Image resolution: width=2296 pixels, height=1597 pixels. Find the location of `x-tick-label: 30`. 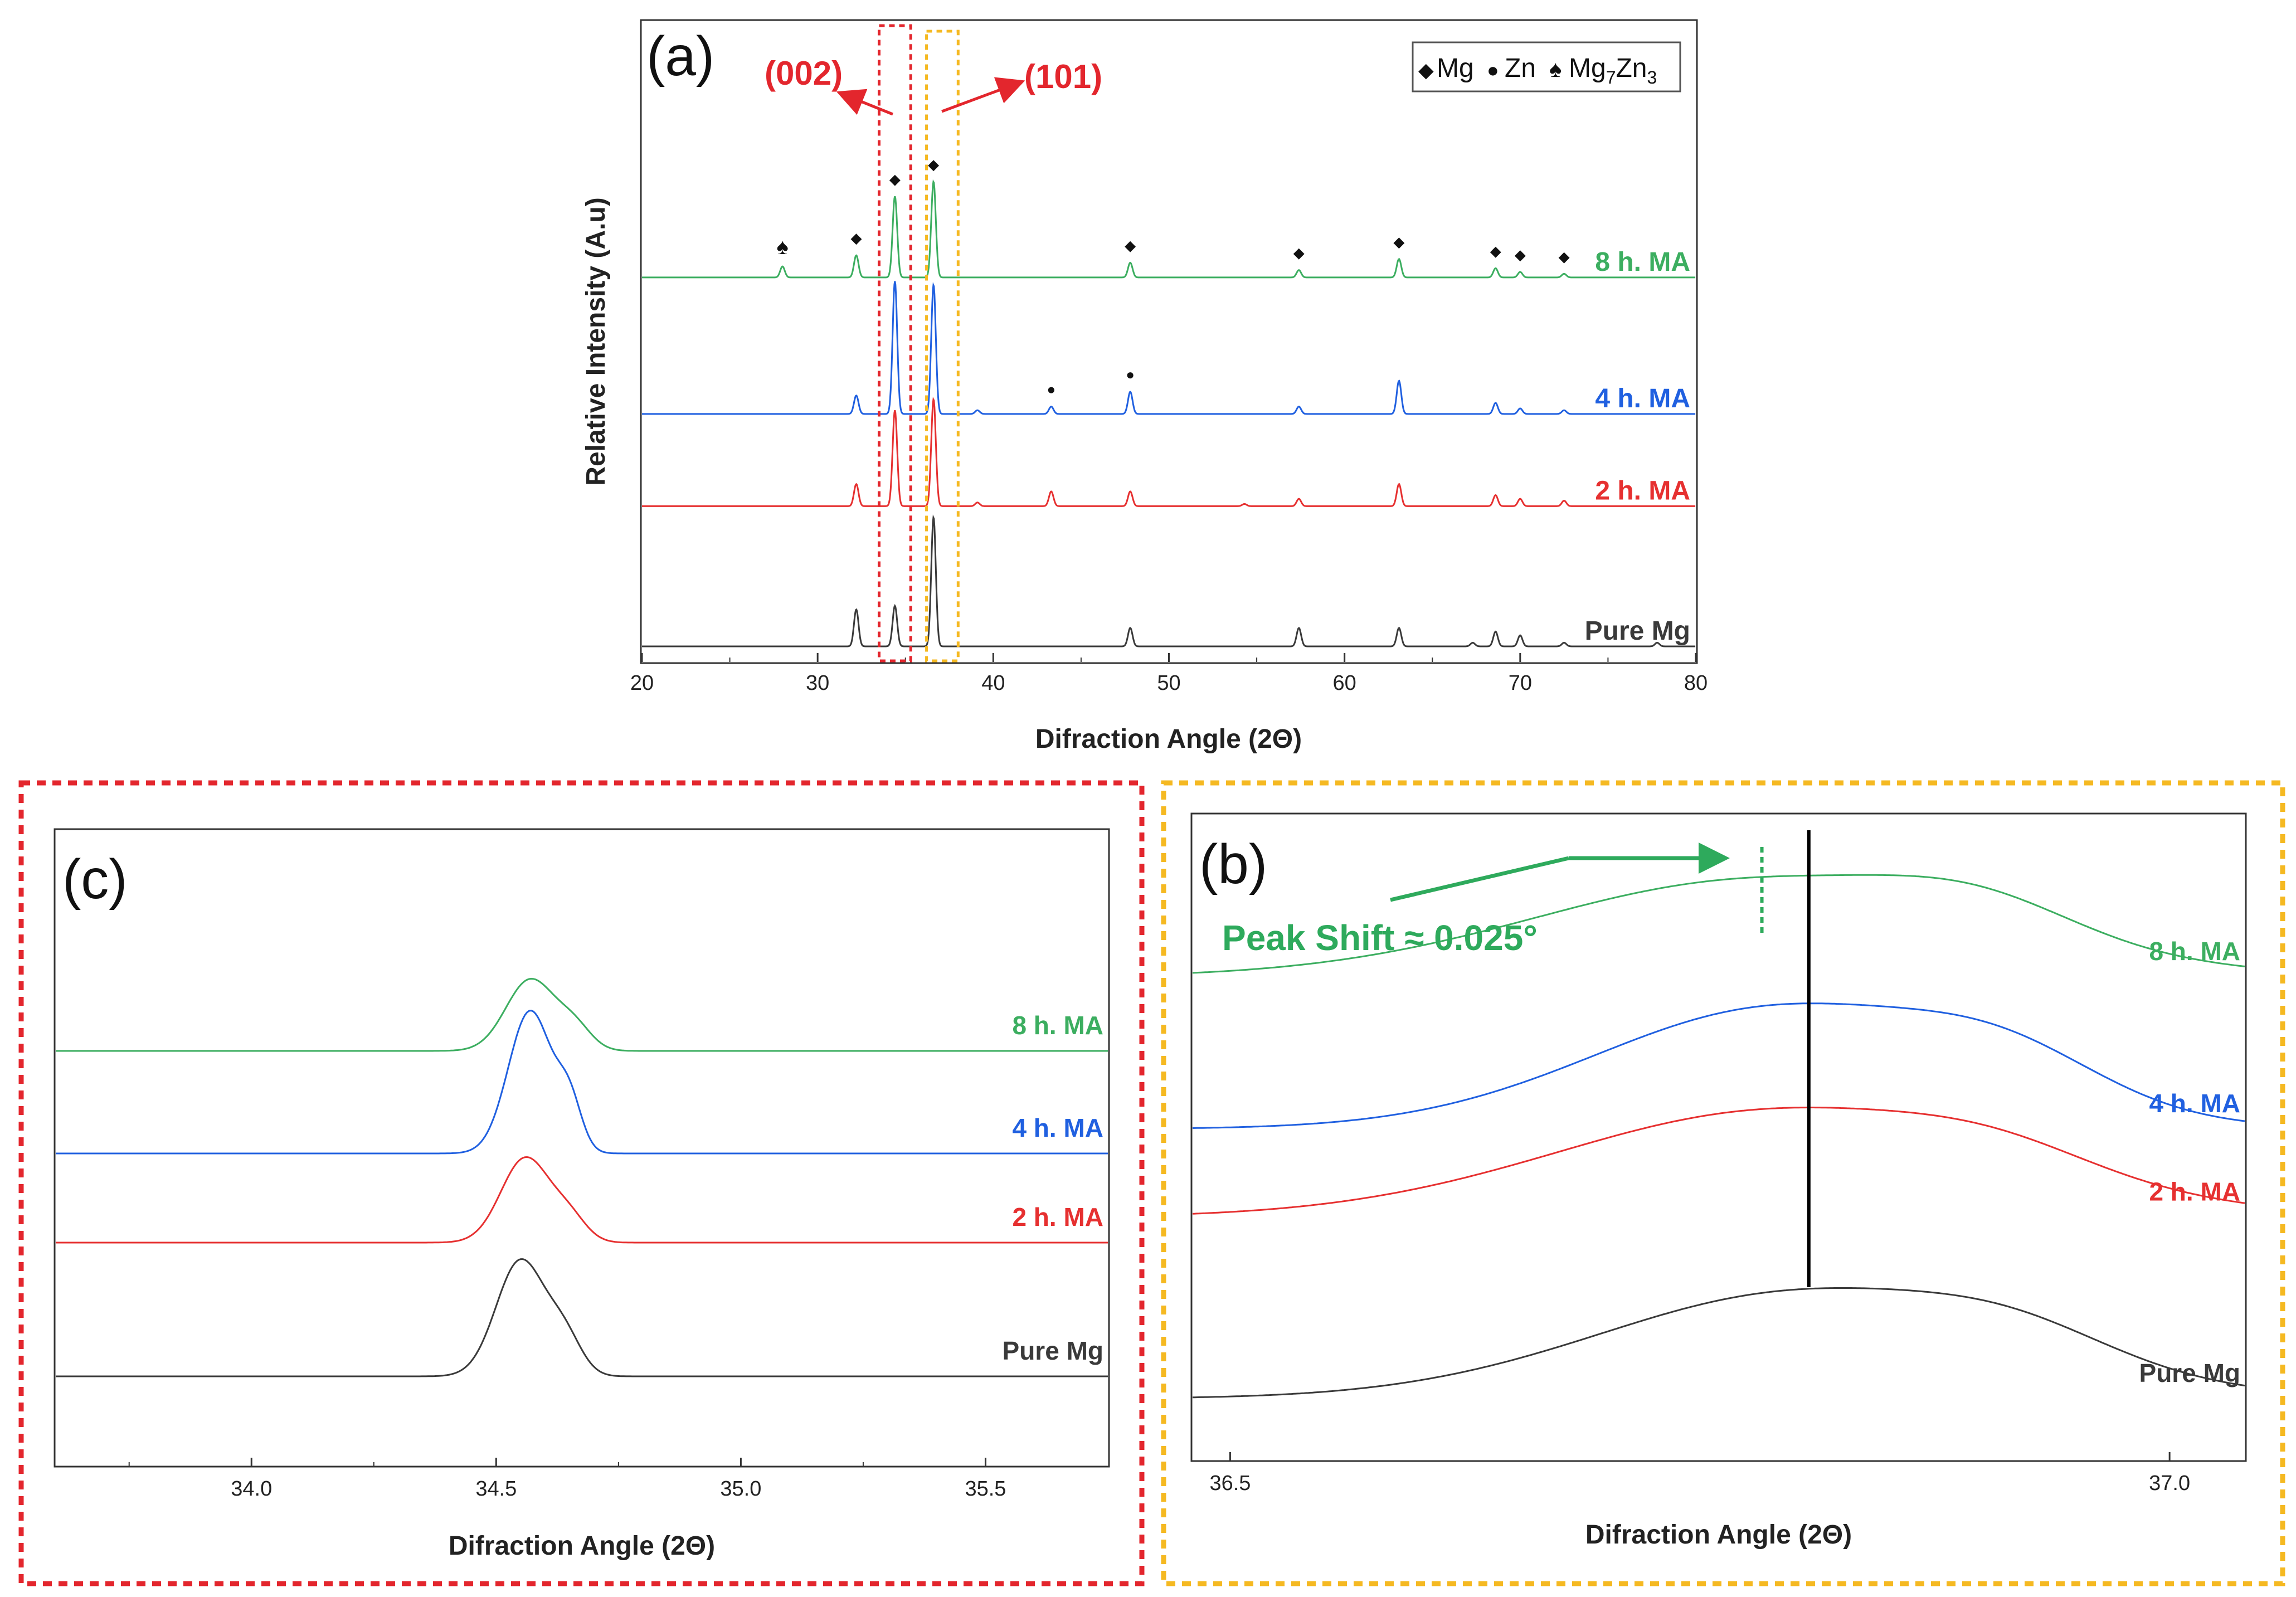

x-tick-label: 30 is located at coordinates (817, 683).